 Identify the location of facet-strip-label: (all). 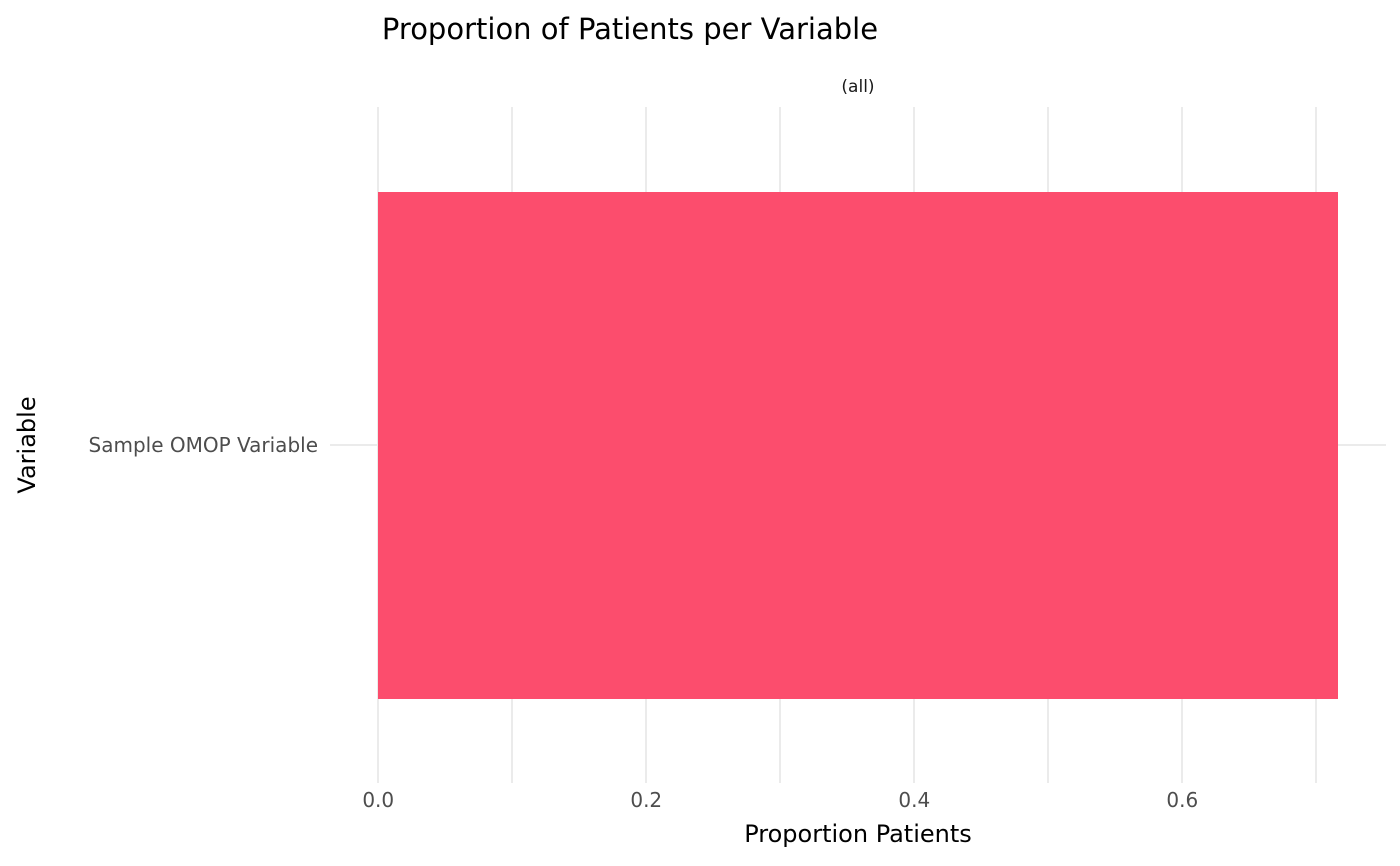
(858, 87).